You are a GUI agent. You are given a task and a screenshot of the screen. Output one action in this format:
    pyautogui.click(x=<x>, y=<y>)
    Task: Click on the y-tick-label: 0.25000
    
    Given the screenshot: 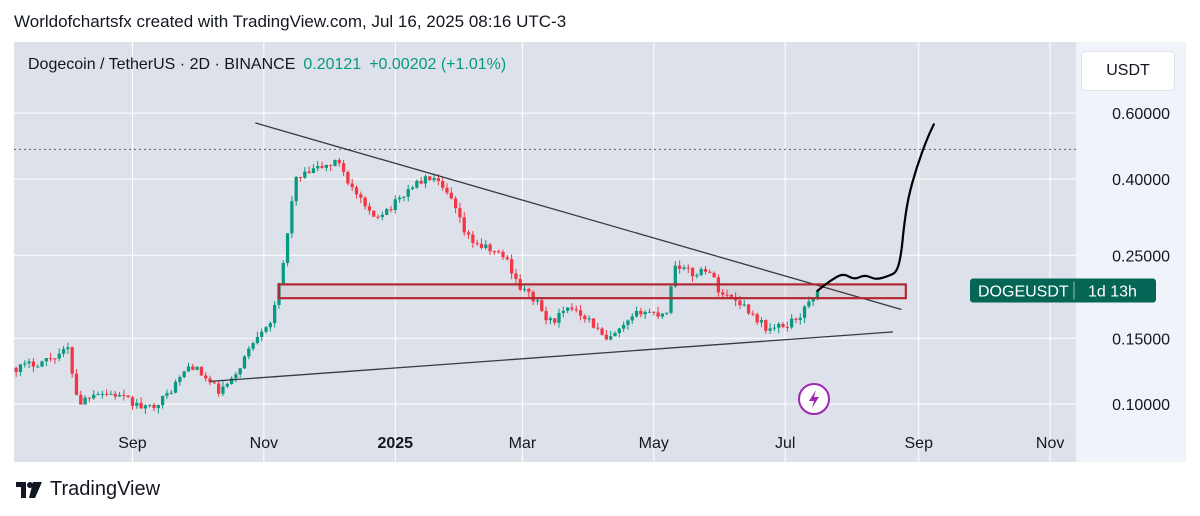 What is the action you would take?
    pyautogui.click(x=1141, y=256)
    